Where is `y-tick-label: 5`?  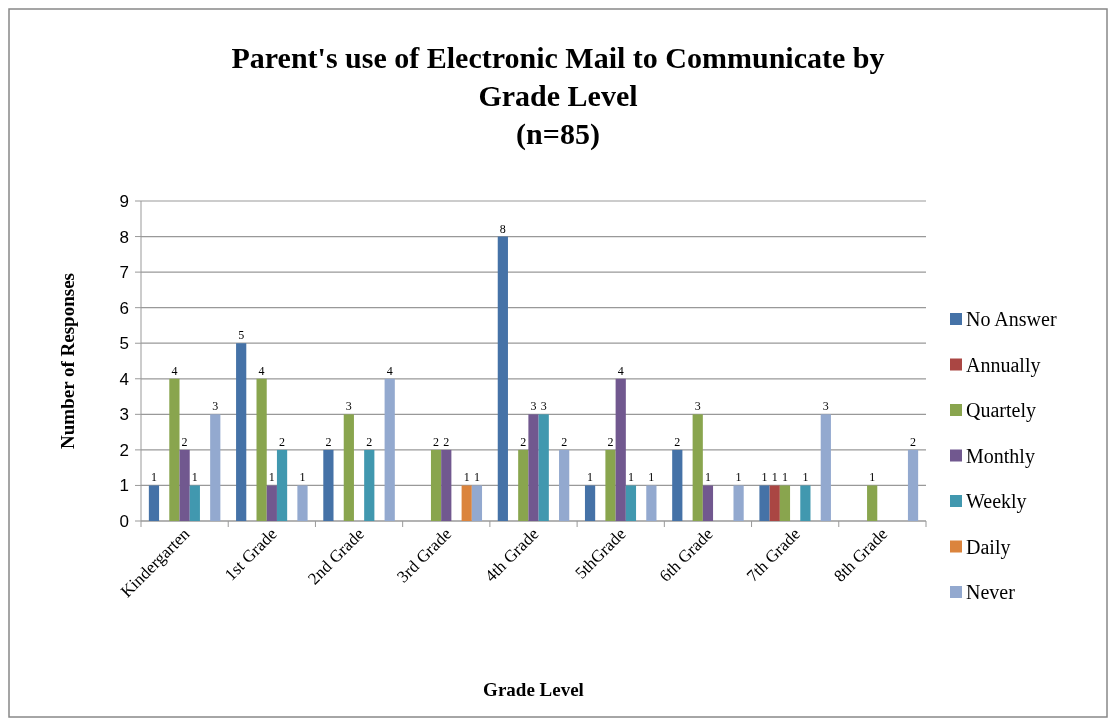 y-tick-label: 5 is located at coordinates (124, 344).